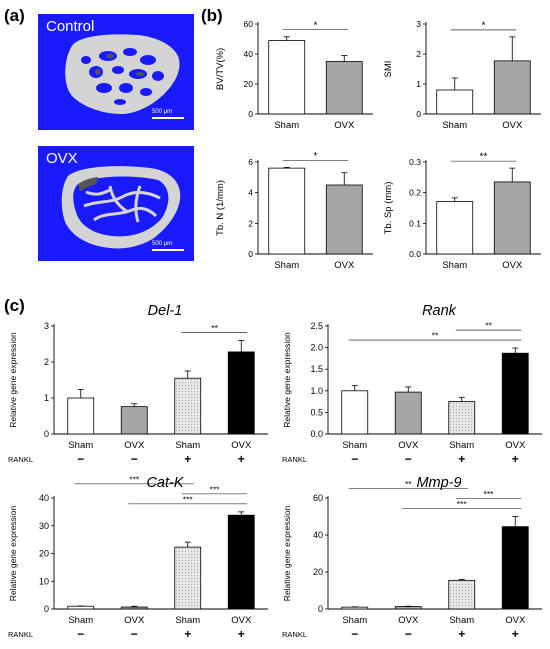 The image size is (550, 649). Describe the element at coordinates (121, 207) in the screenshot. I see `bone-cross-section-ovx` at that location.